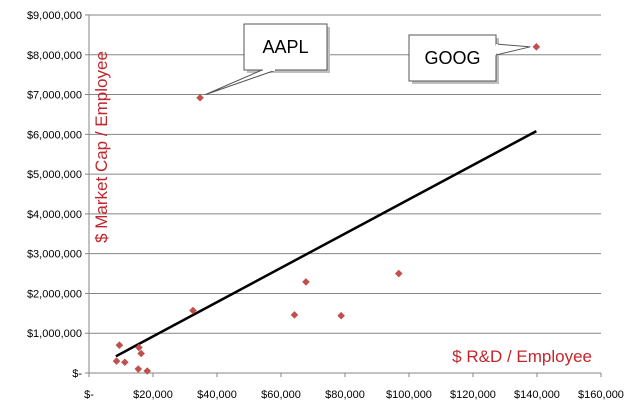 This screenshot has height=415, width=640. Describe the element at coordinates (54, 96) in the screenshot. I see `y-tick-label: $7,000,000` at that location.